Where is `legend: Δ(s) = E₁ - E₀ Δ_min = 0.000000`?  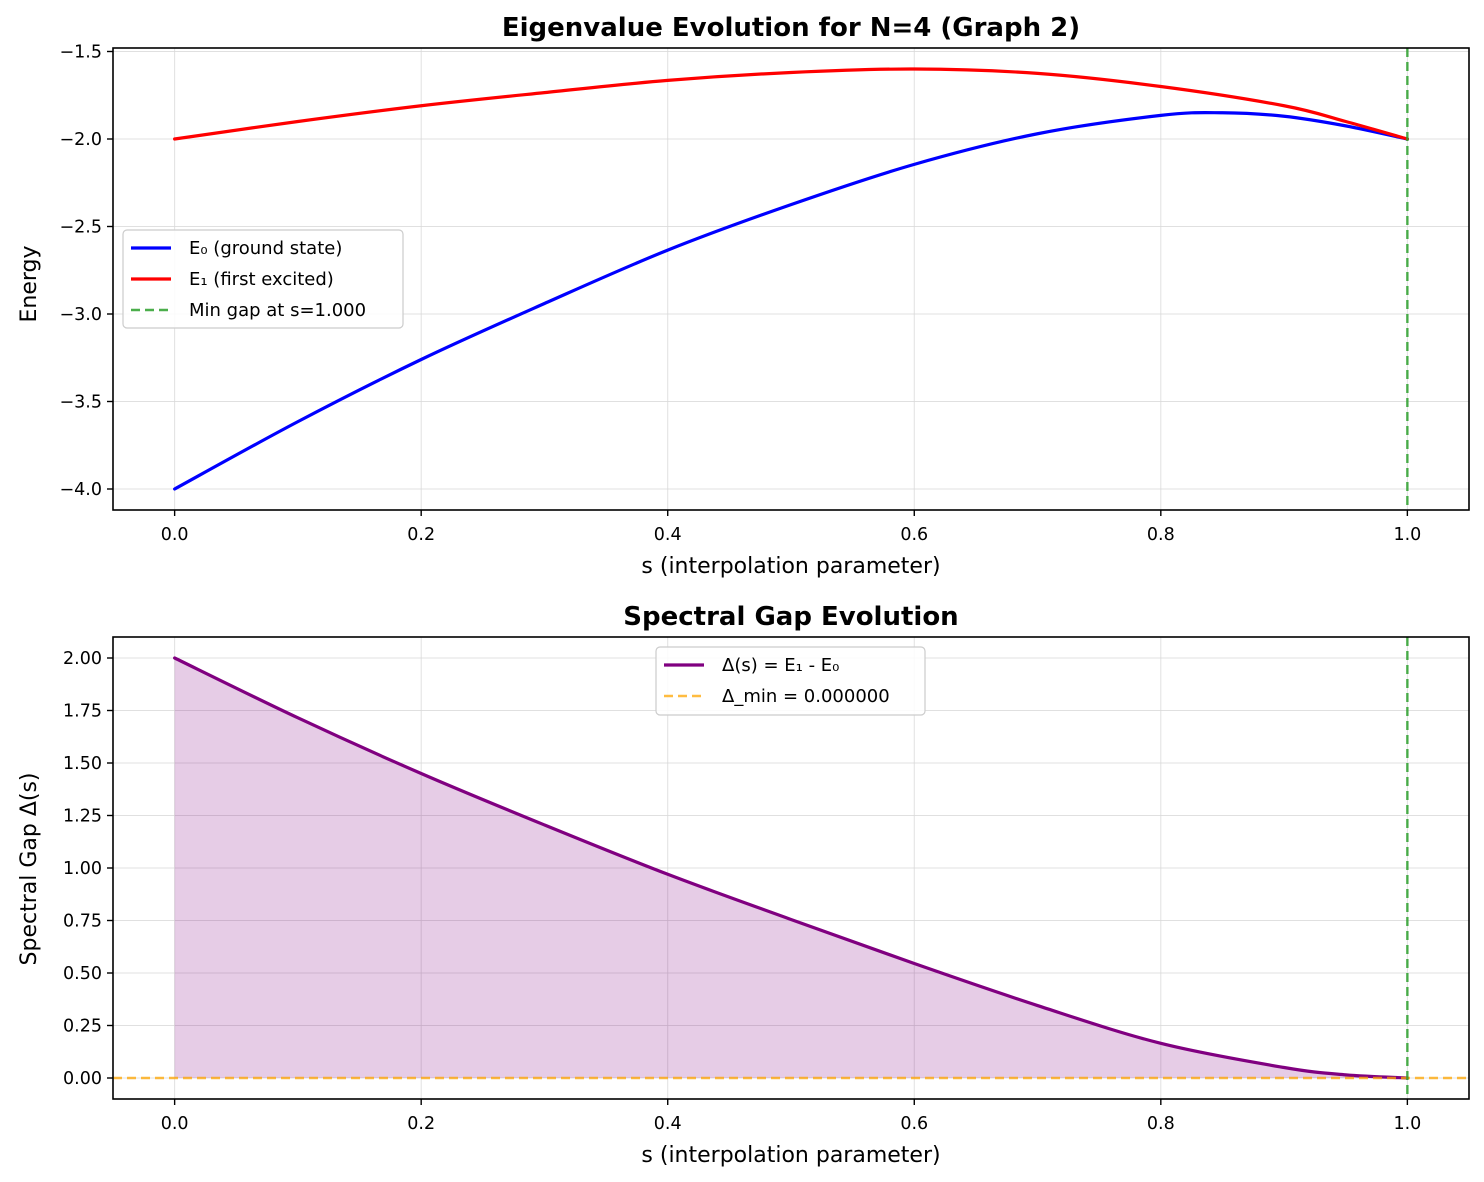 legend: Δ(s) = E₁ - E₀ Δ_min = 0.000000 is located at coordinates (790, 681).